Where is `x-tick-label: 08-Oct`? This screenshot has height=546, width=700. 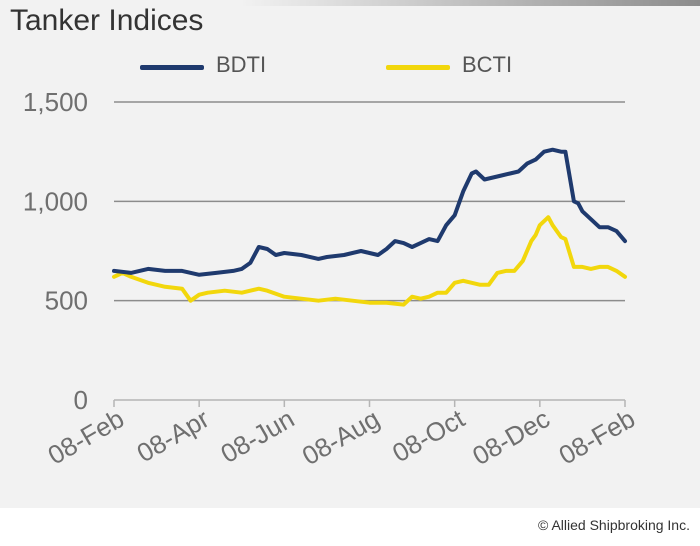
x-tick-label: 08-Oct is located at coordinates (428, 435).